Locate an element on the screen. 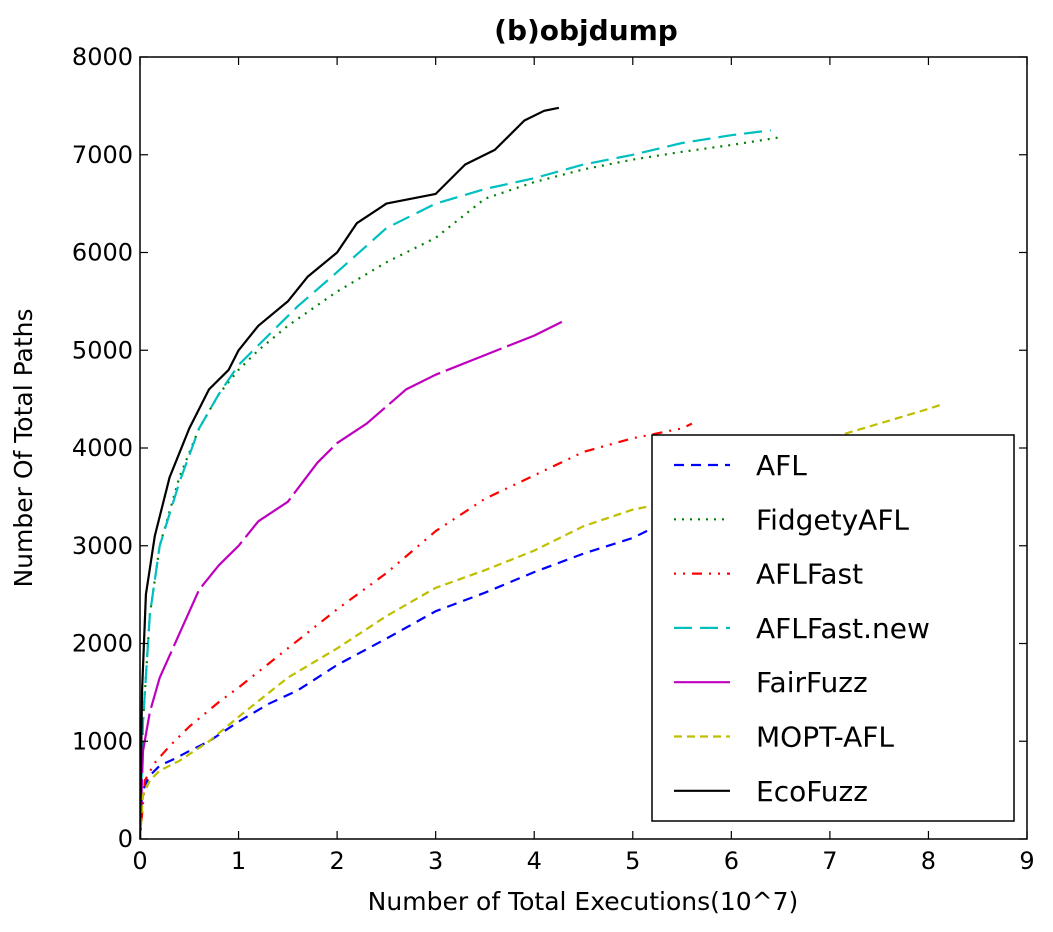 The image size is (1053, 932). y-tick-label: 0 is located at coordinates (125, 839).